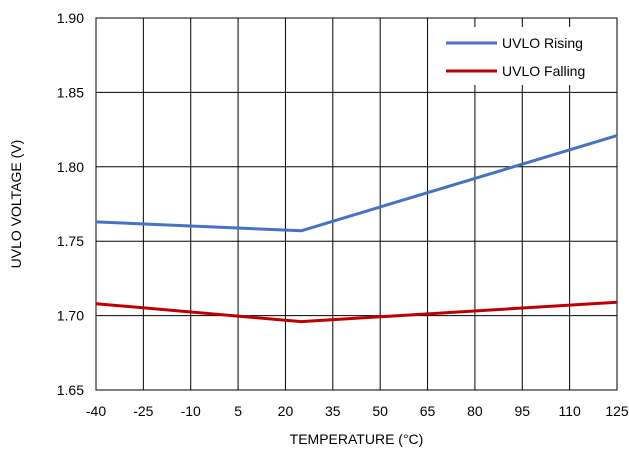 The width and height of the screenshot is (629, 451). What do you see at coordinates (70, 390) in the screenshot?
I see `y-tick-label: 1.65` at bounding box center [70, 390].